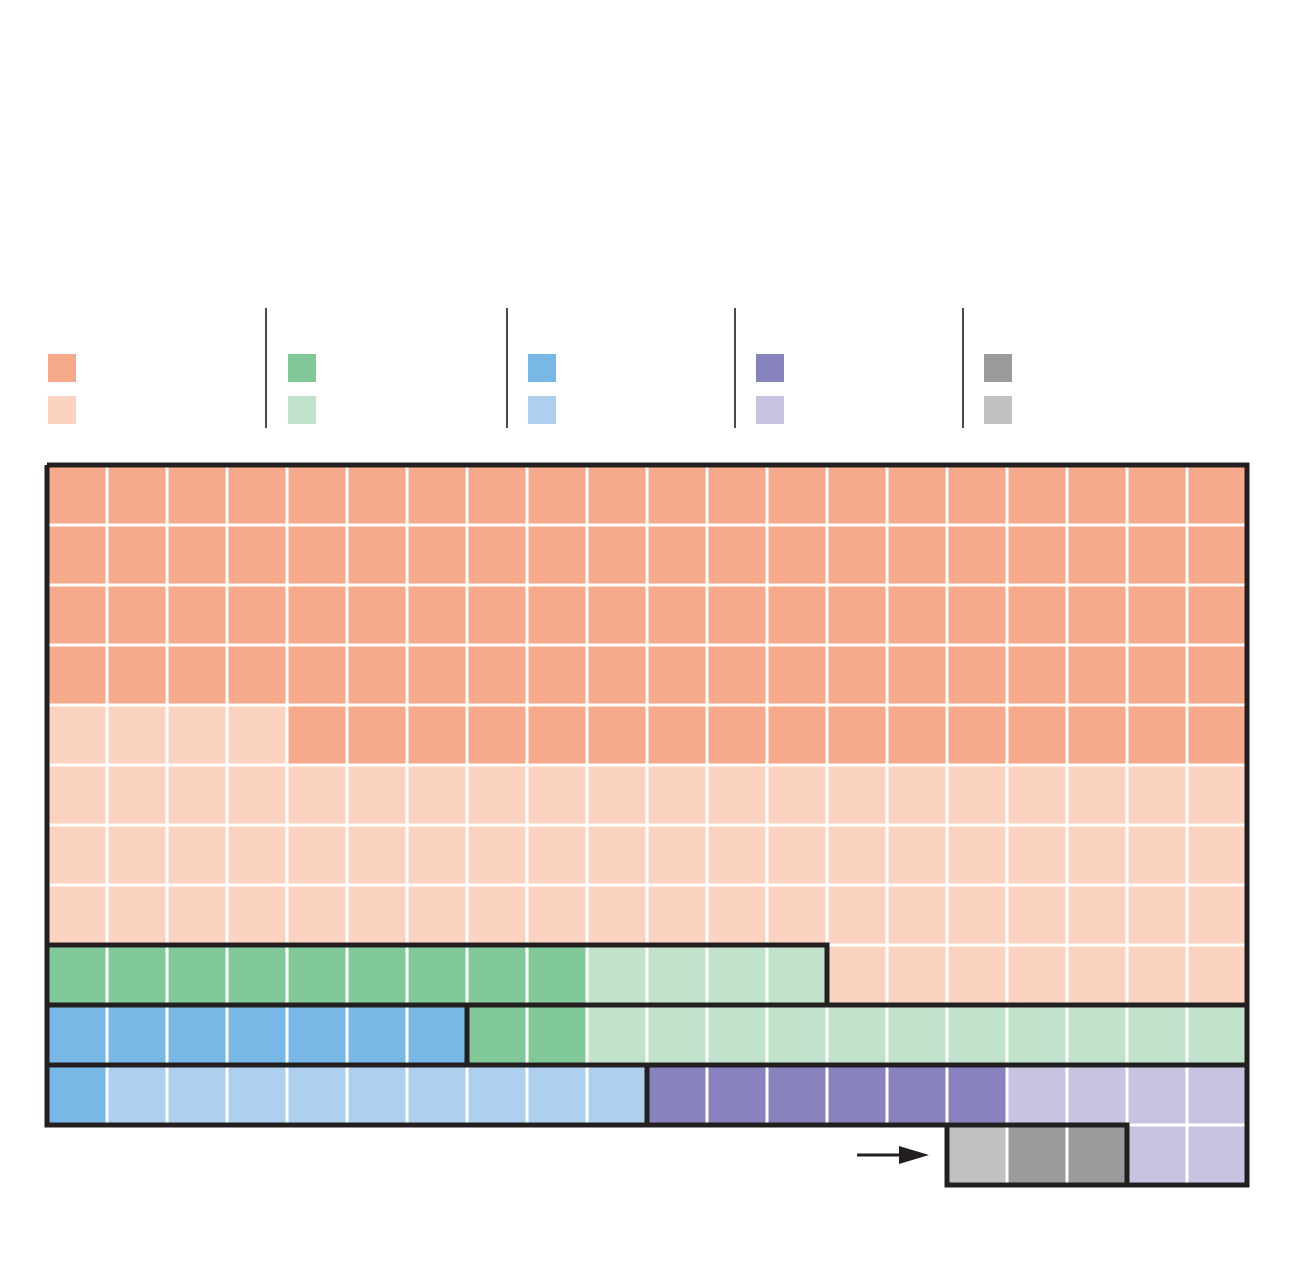 The height and width of the screenshot is (1270, 1300). I want to click on waffle-cell-gray-light, so click(977, 1155).